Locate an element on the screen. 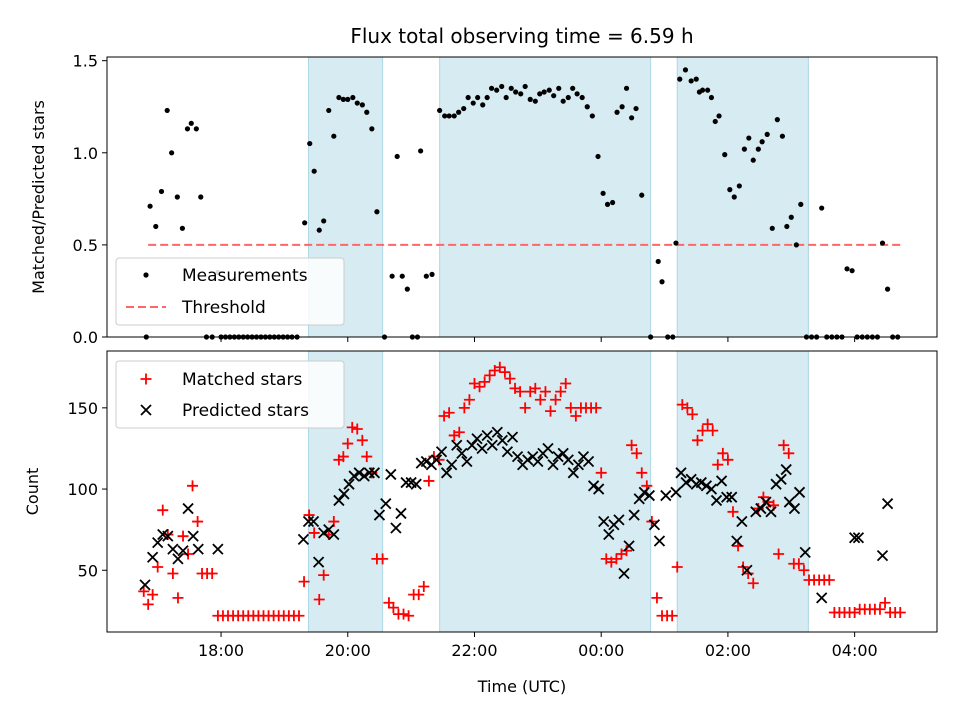 This screenshot has width=960, height=720. x-tick-label: 20:00 is located at coordinates (348, 650).